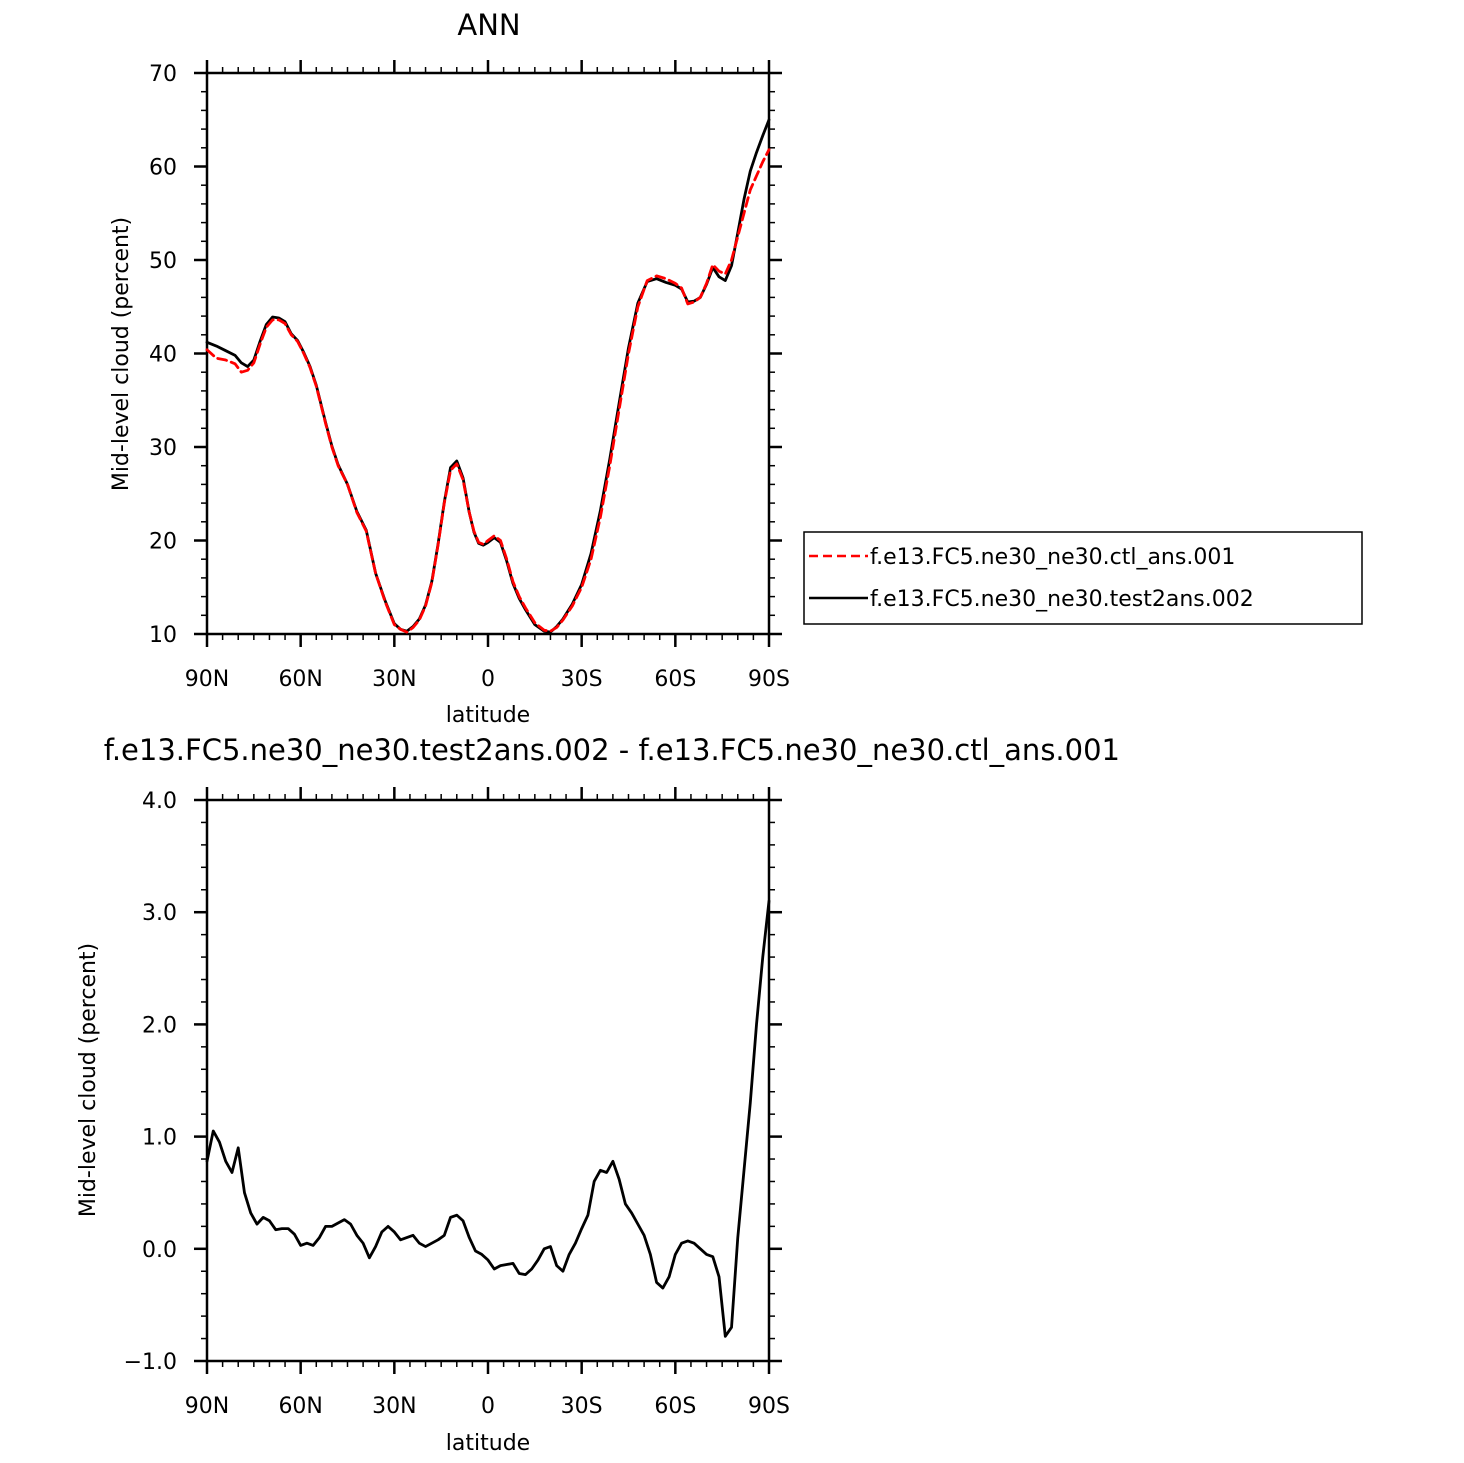  What do you see at coordinates (207, 679) in the screenshot?
I see `top-x-tick-label: 90N` at bounding box center [207, 679].